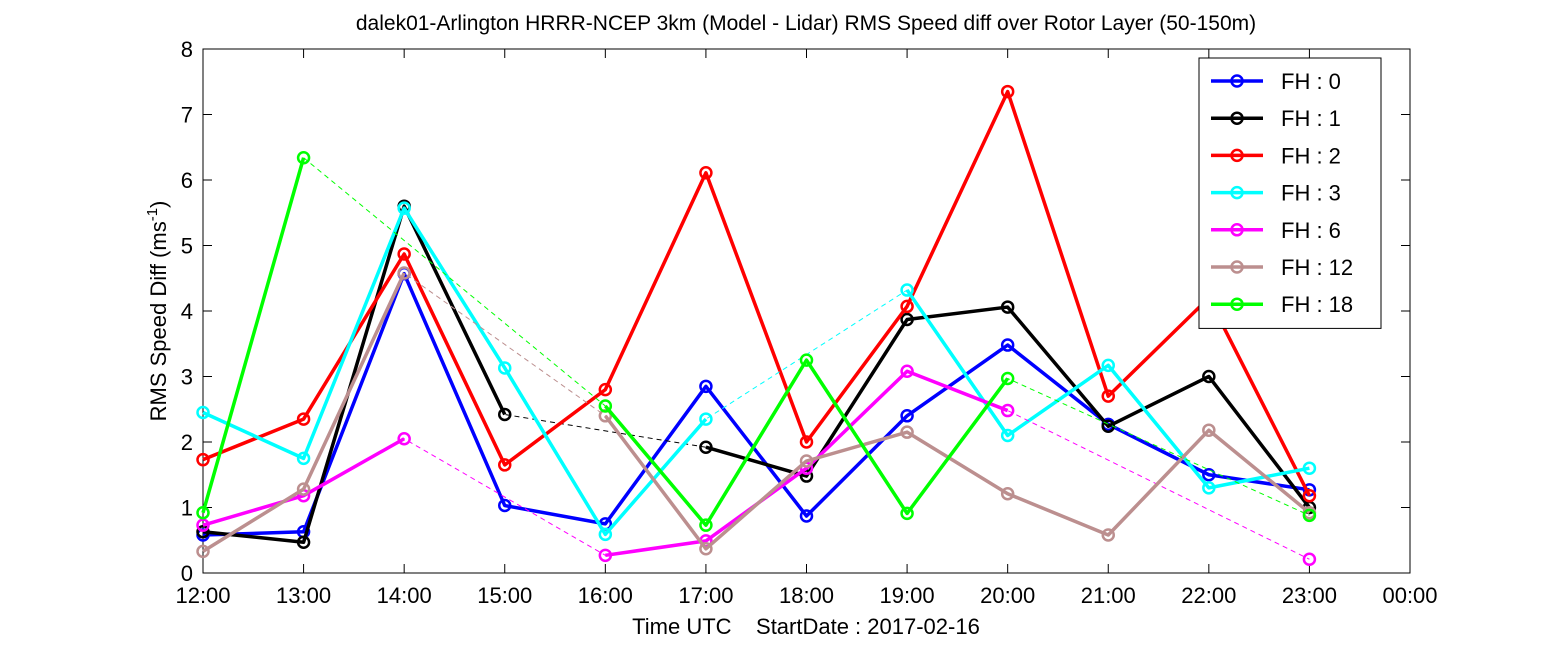  I want to click on x-axis-label: Time UTC StartDate : 2017-02-16, so click(806, 626).